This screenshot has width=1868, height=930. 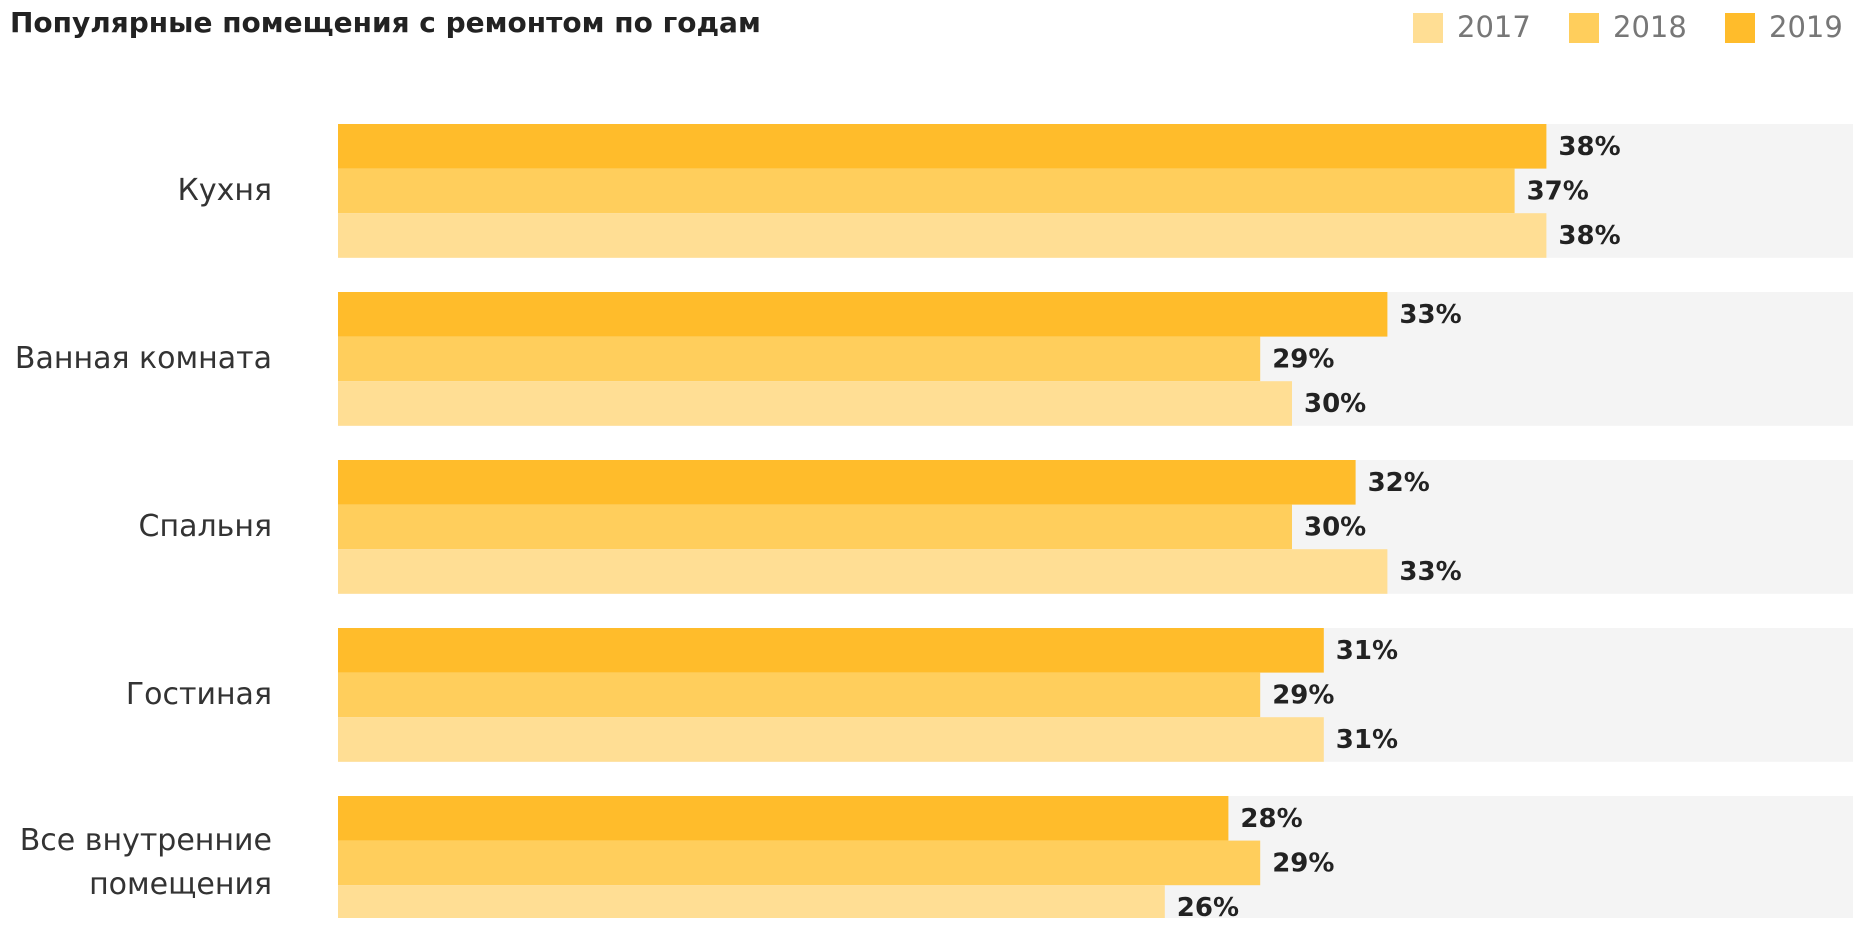 I want to click on category-label: Все внутренние помещения, so click(x=145, y=862).